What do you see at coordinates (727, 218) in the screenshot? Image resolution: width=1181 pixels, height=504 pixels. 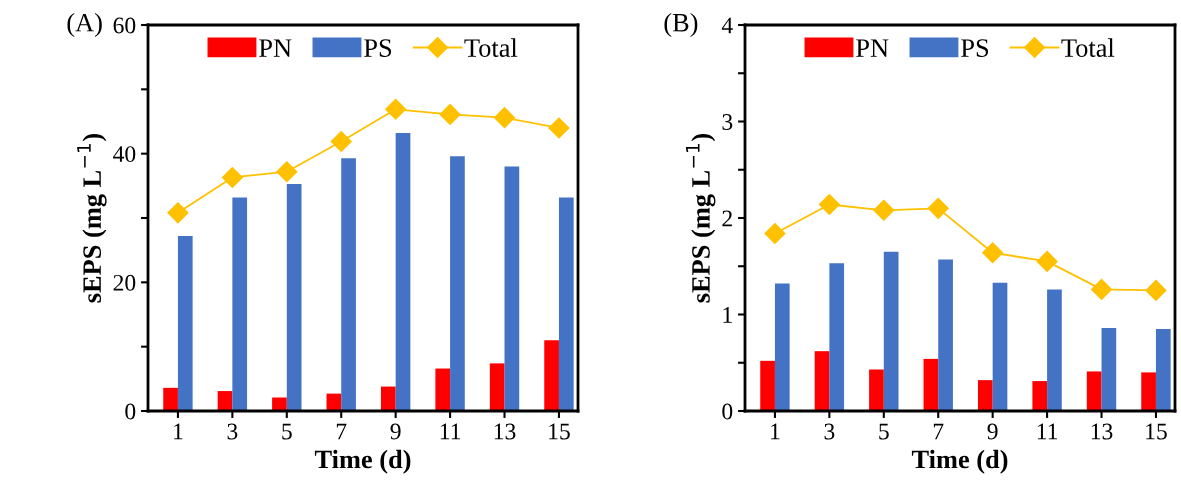 I see `y-tick-label: 2` at bounding box center [727, 218].